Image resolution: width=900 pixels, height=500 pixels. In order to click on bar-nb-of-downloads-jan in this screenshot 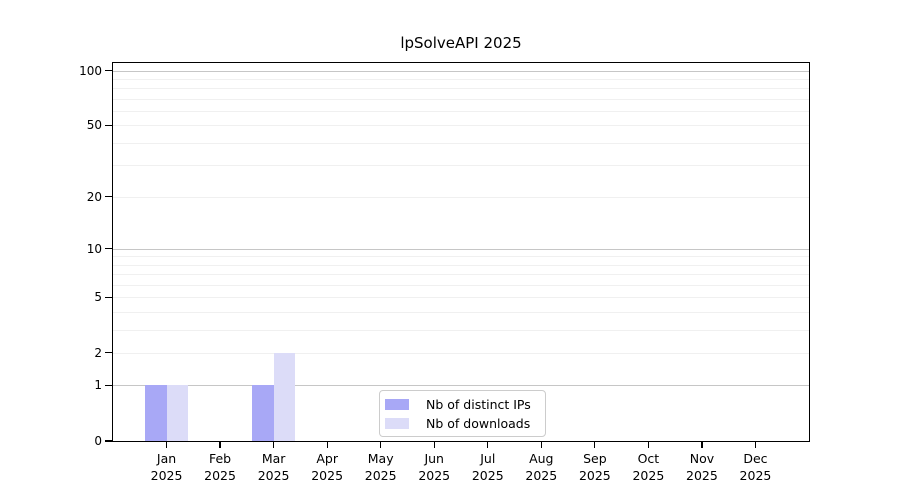, I will do `click(177, 413)`.